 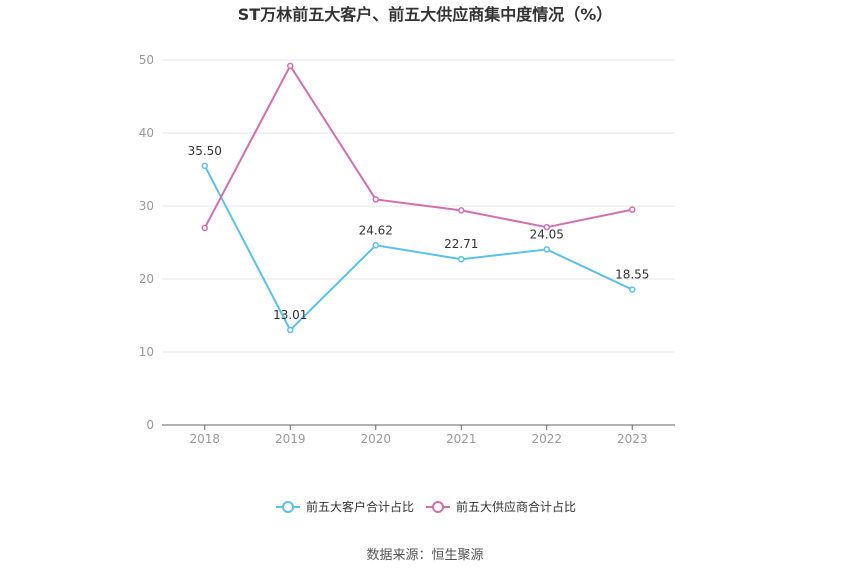 What do you see at coordinates (418, 435) in the screenshot?
I see `x-axis: 2018 2019 2020 2021 2022 2023` at bounding box center [418, 435].